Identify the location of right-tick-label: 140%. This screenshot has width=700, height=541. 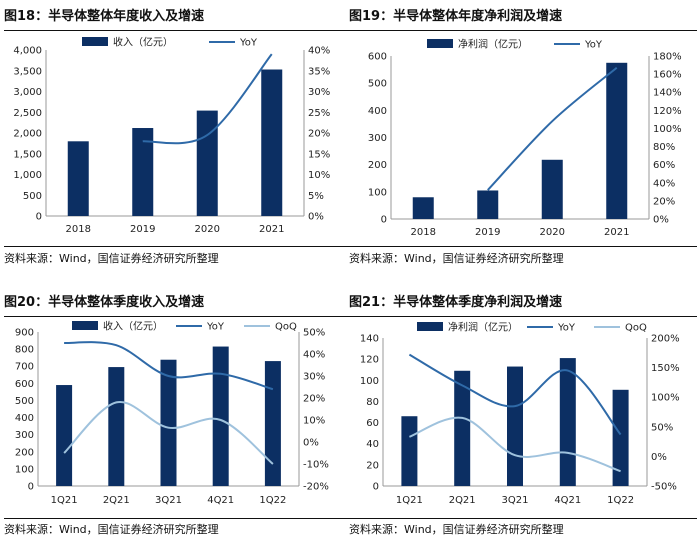
(667, 93).